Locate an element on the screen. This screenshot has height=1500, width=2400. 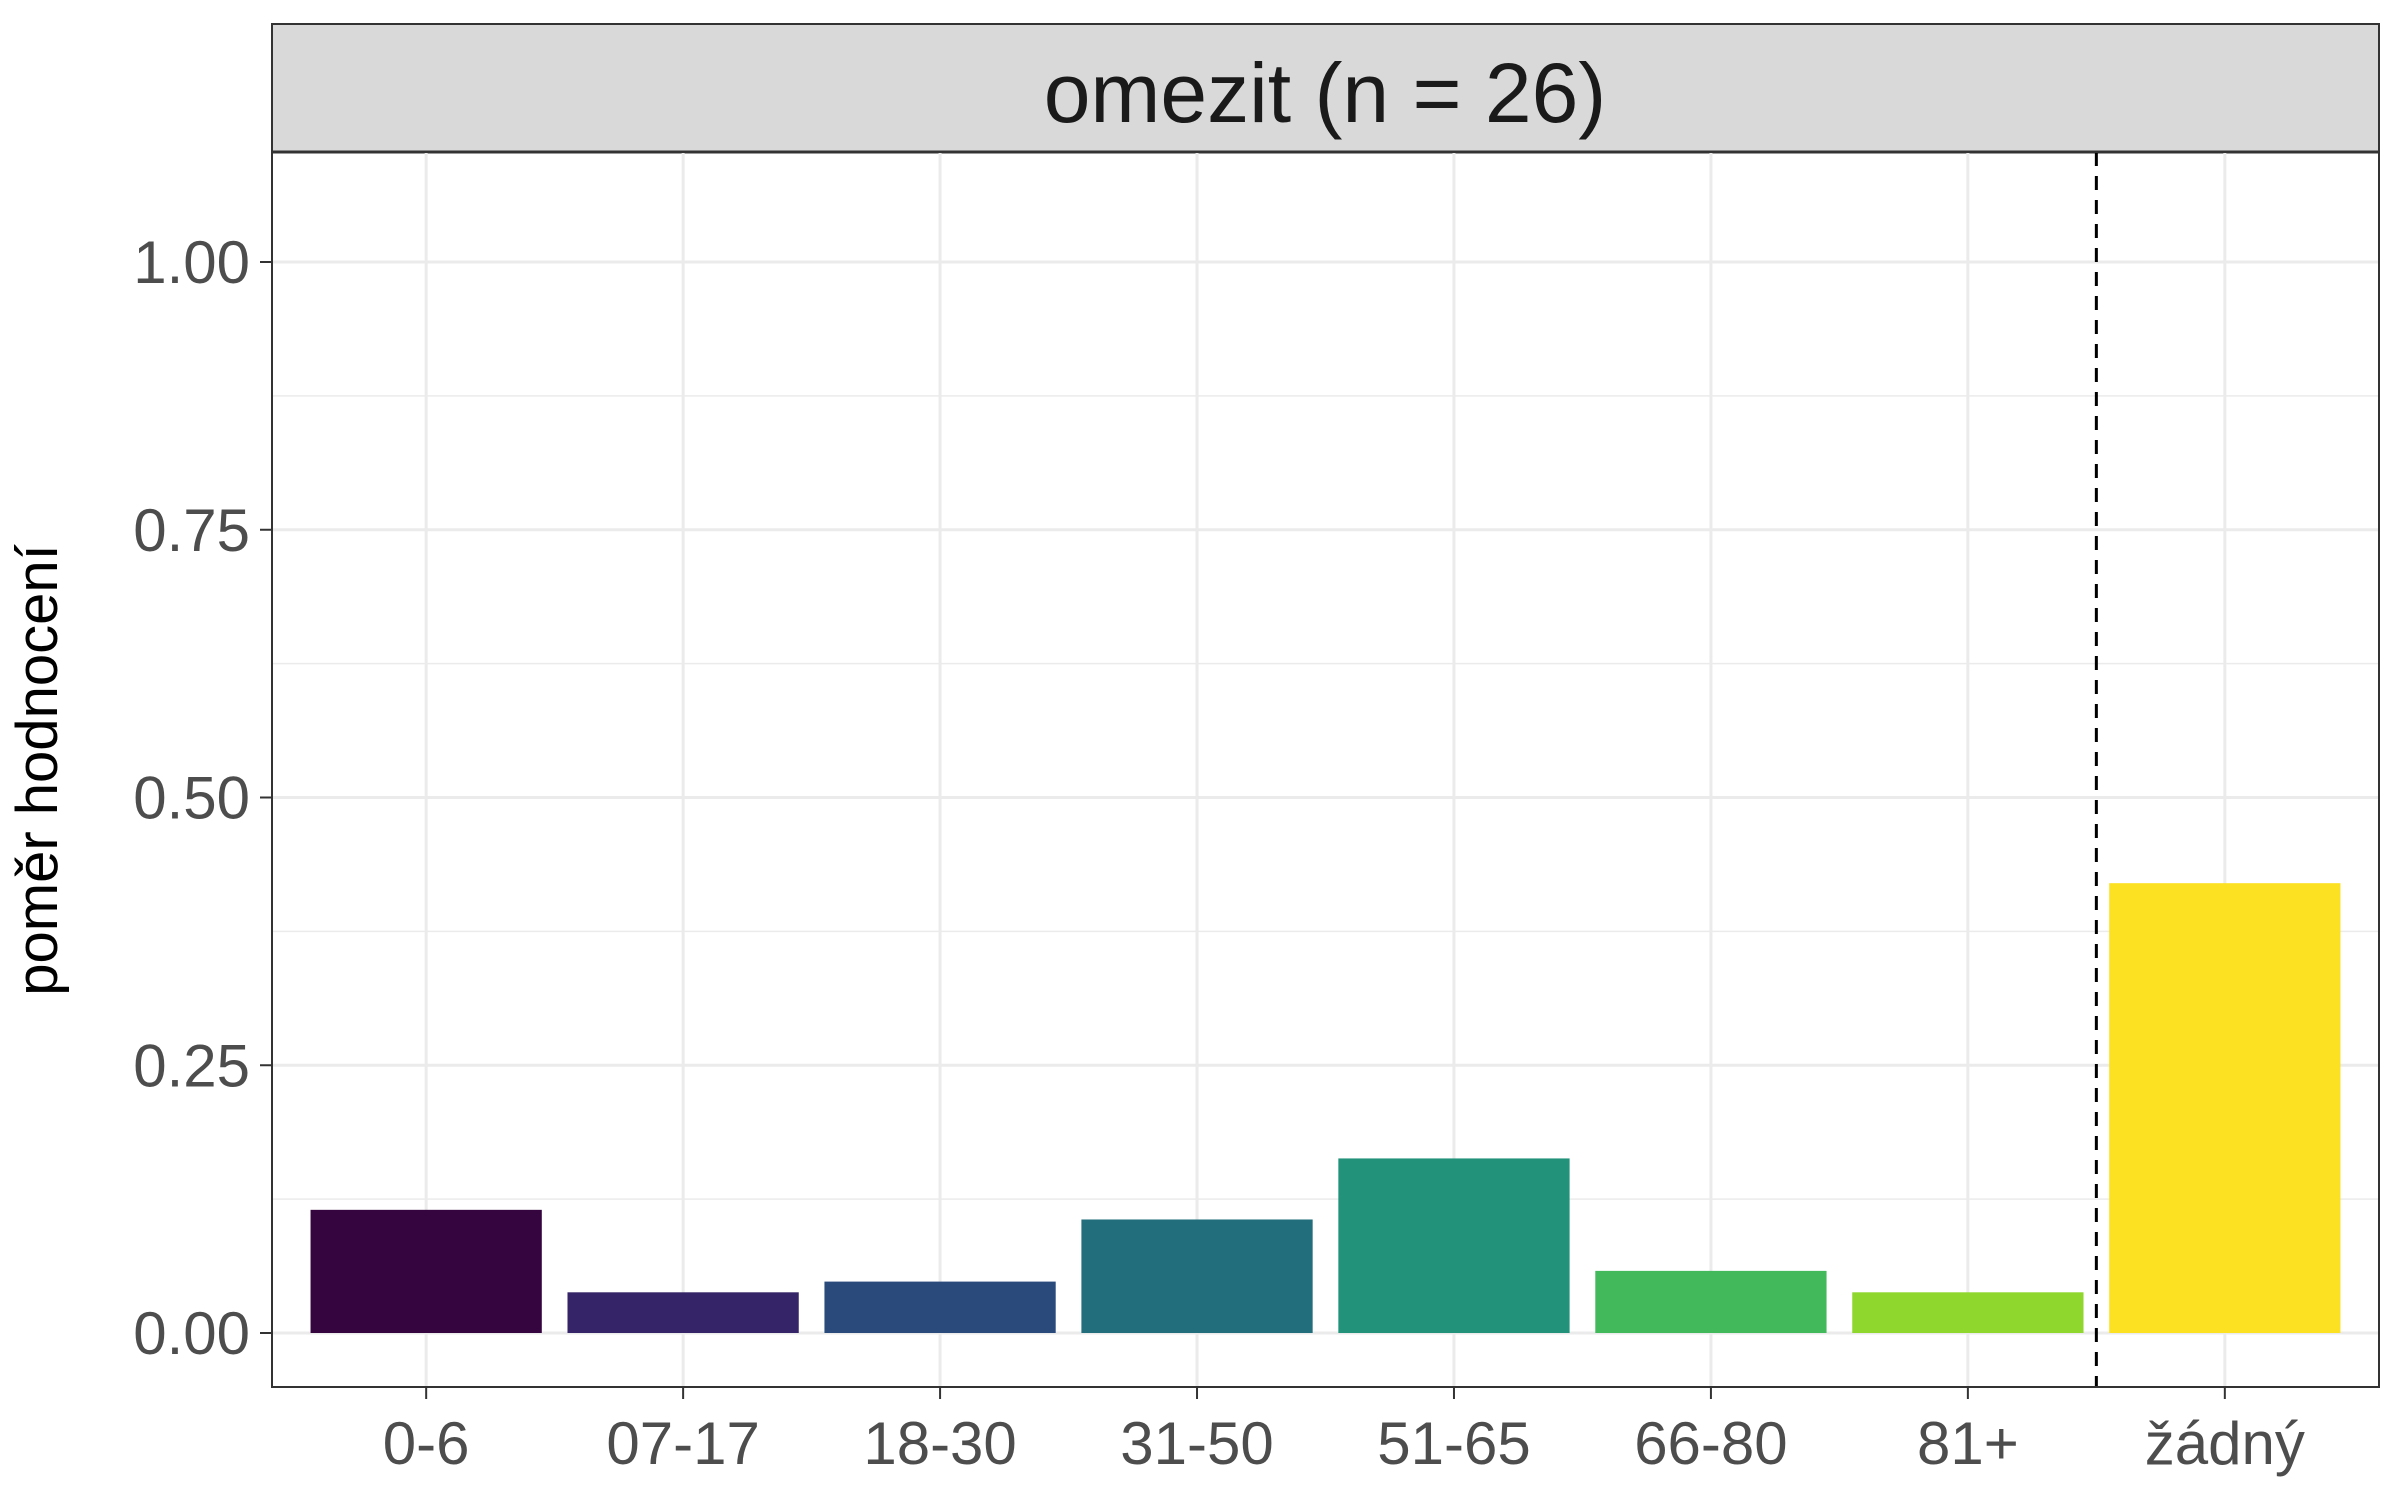
x-tick-label: 18-30 is located at coordinates (939, 1443).